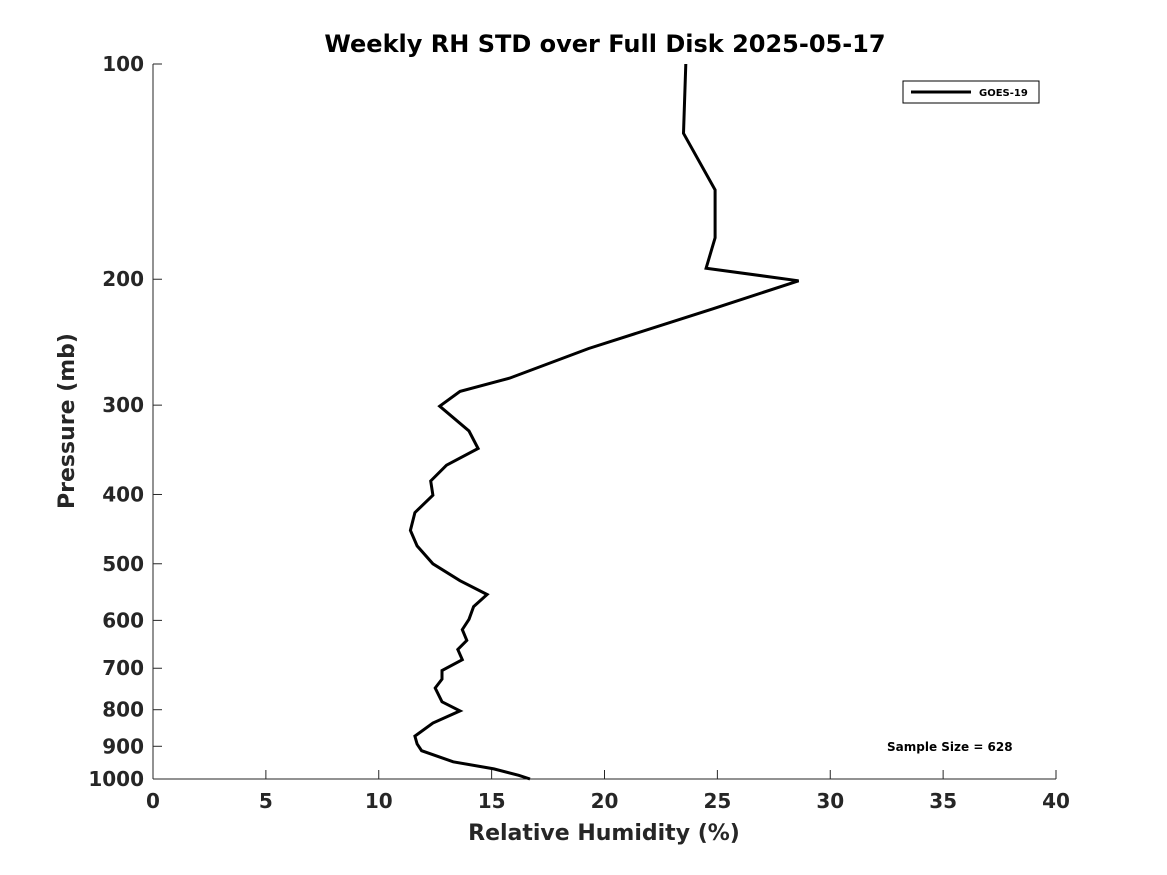 The image size is (1167, 875). Describe the element at coordinates (605, 801) in the screenshot. I see `x-tick-label-20: 20` at that location.